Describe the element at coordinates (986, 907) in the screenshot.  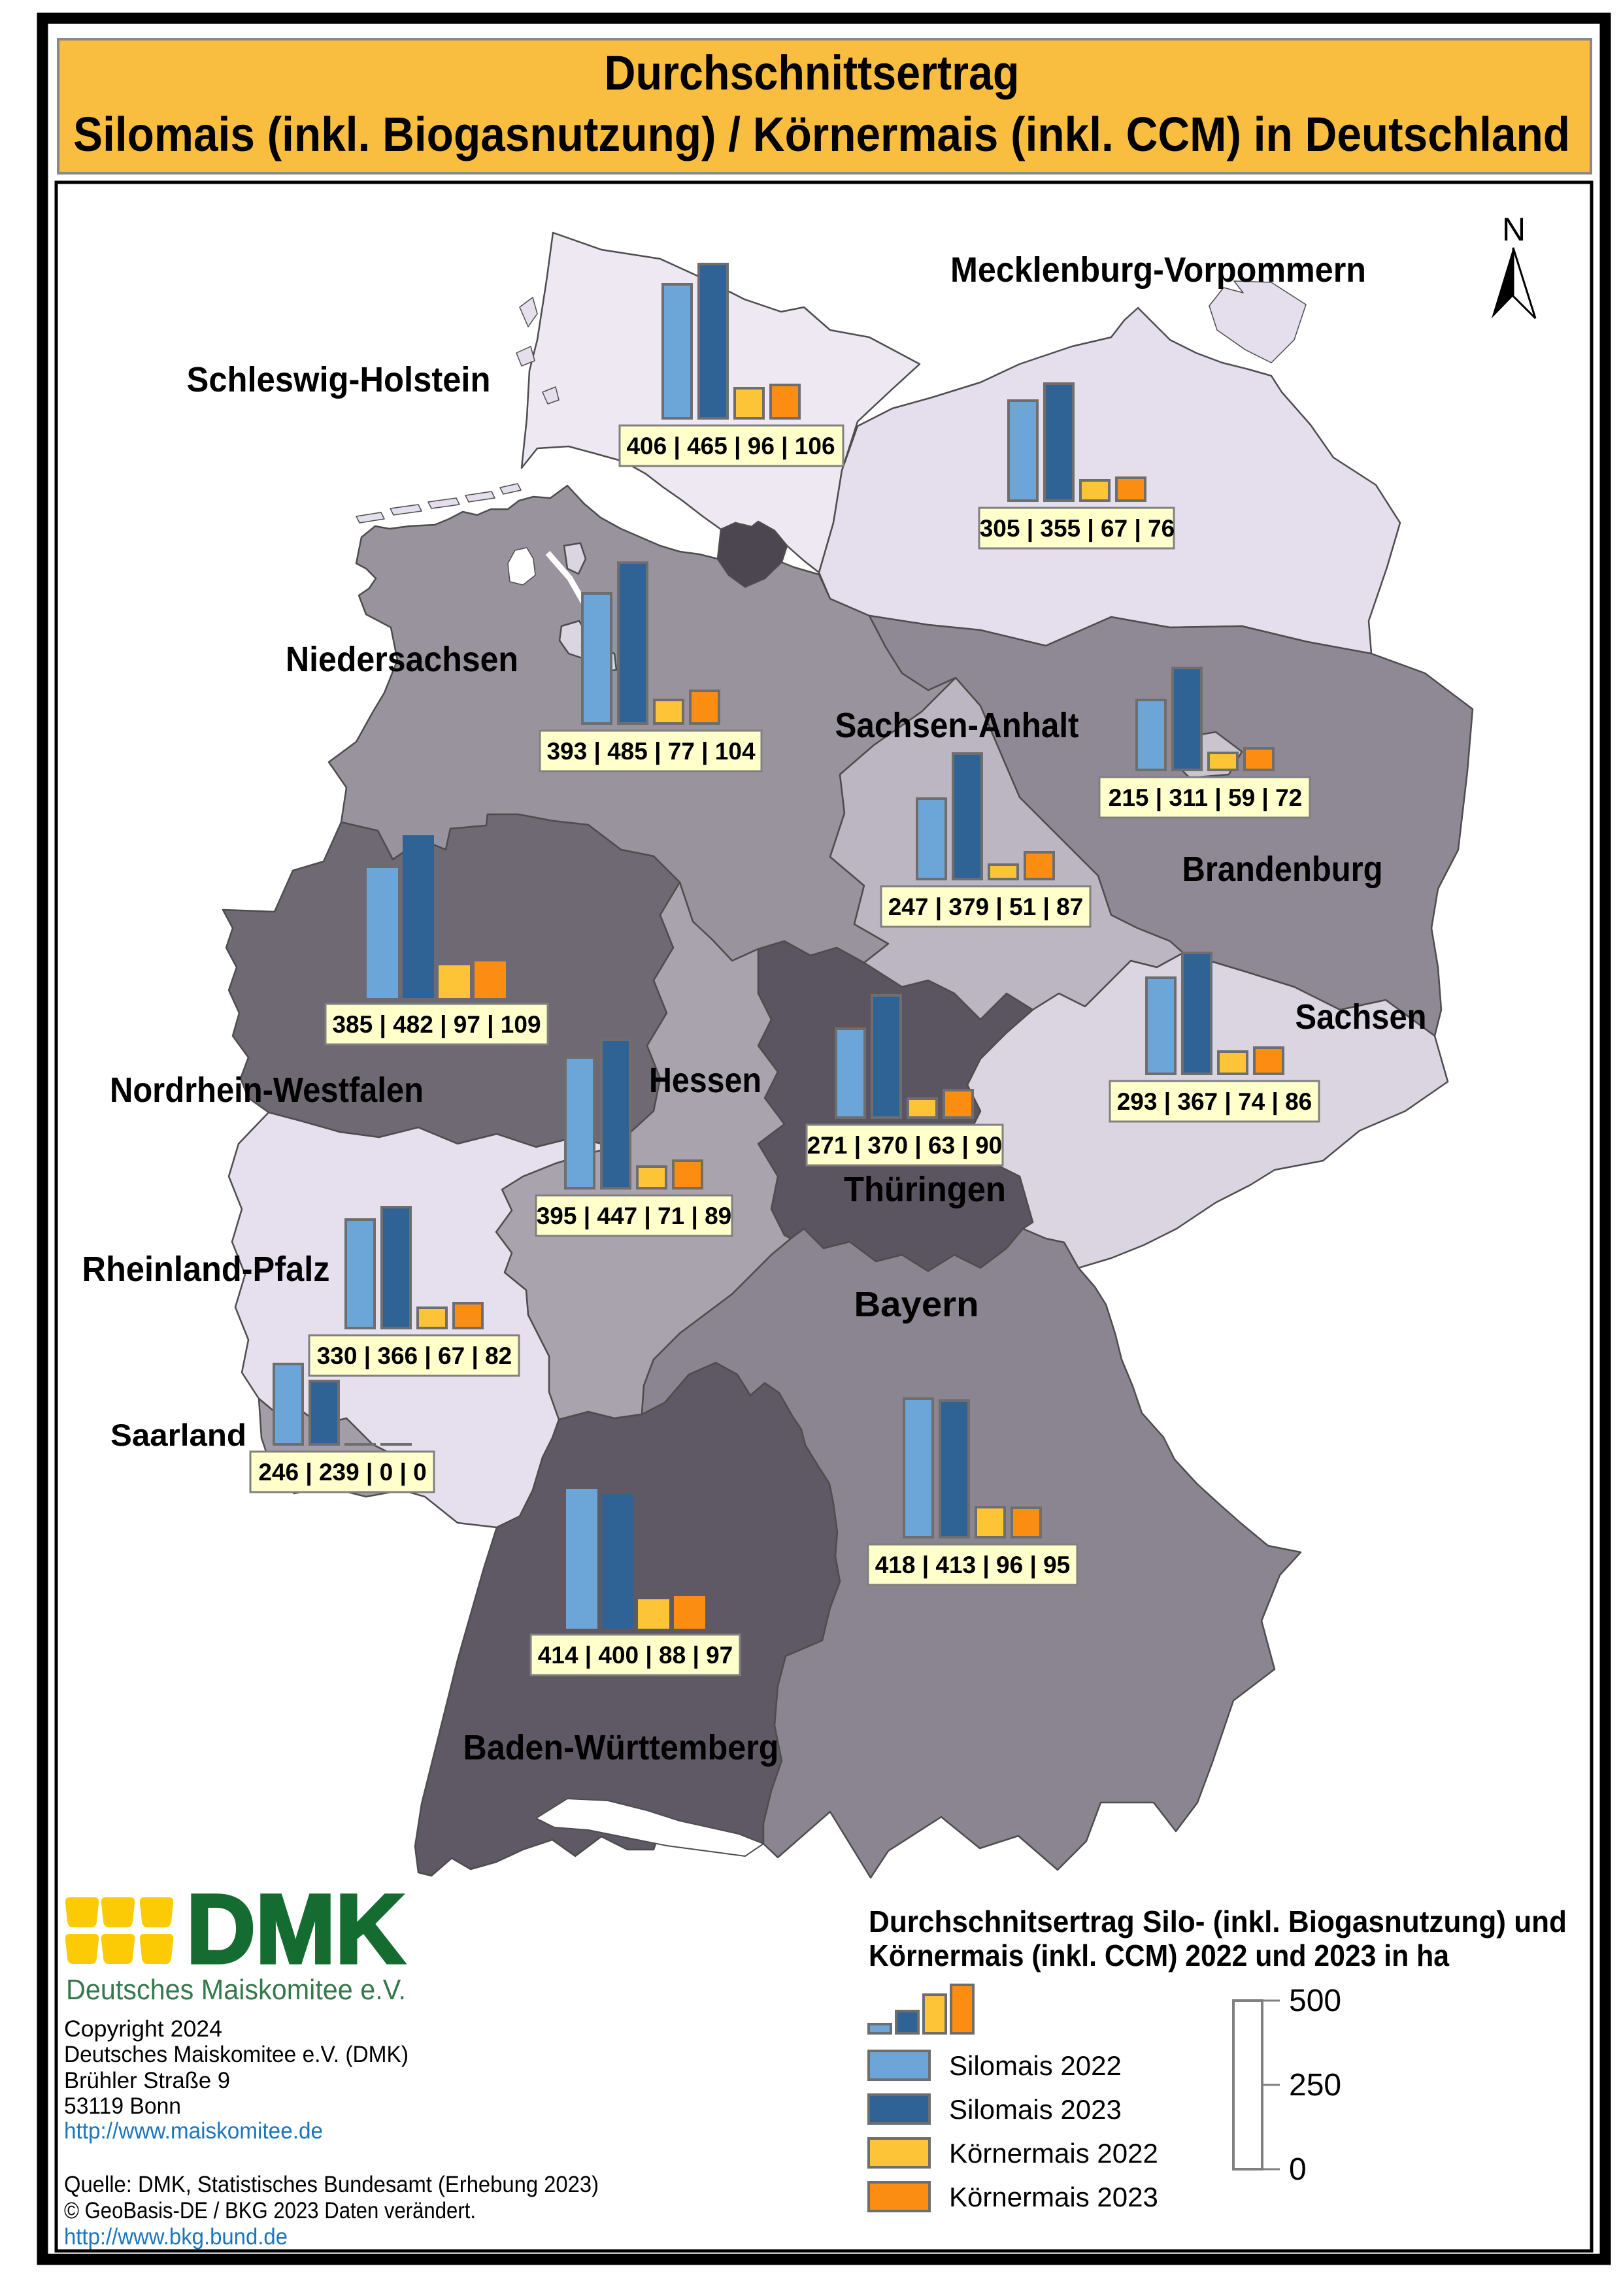
I see `svg-text: 247 | 379 | 51 | 87` at that location.